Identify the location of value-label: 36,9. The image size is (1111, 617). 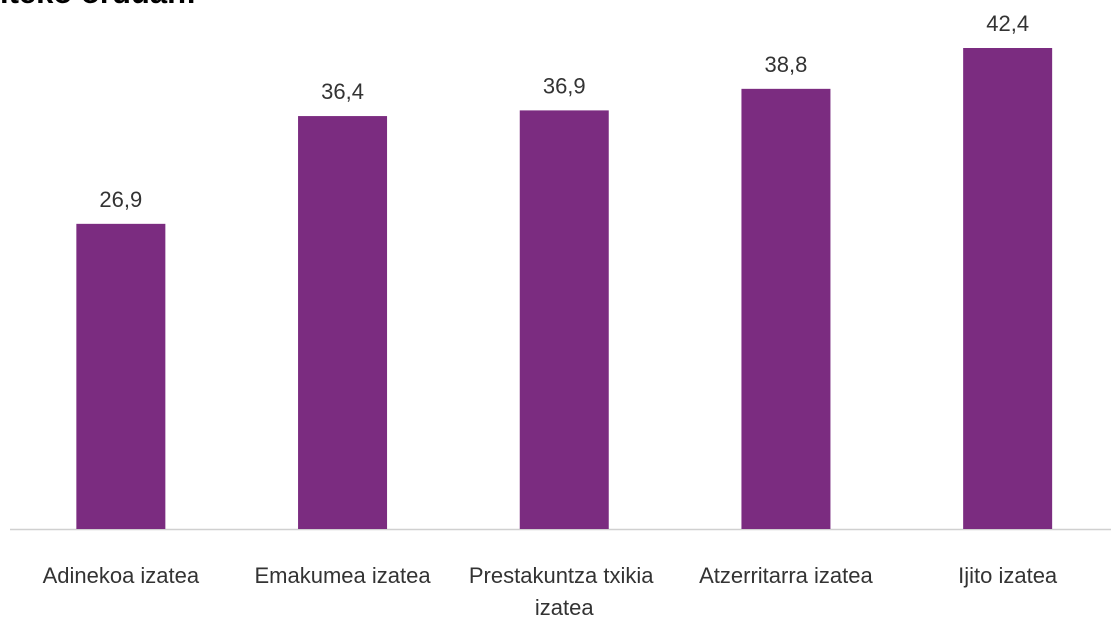
(564, 85).